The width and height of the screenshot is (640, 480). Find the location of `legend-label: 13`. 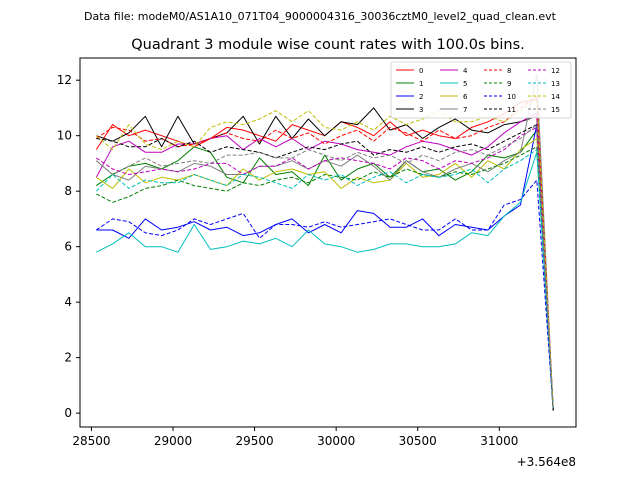

legend-label: 13 is located at coordinates (555, 84).